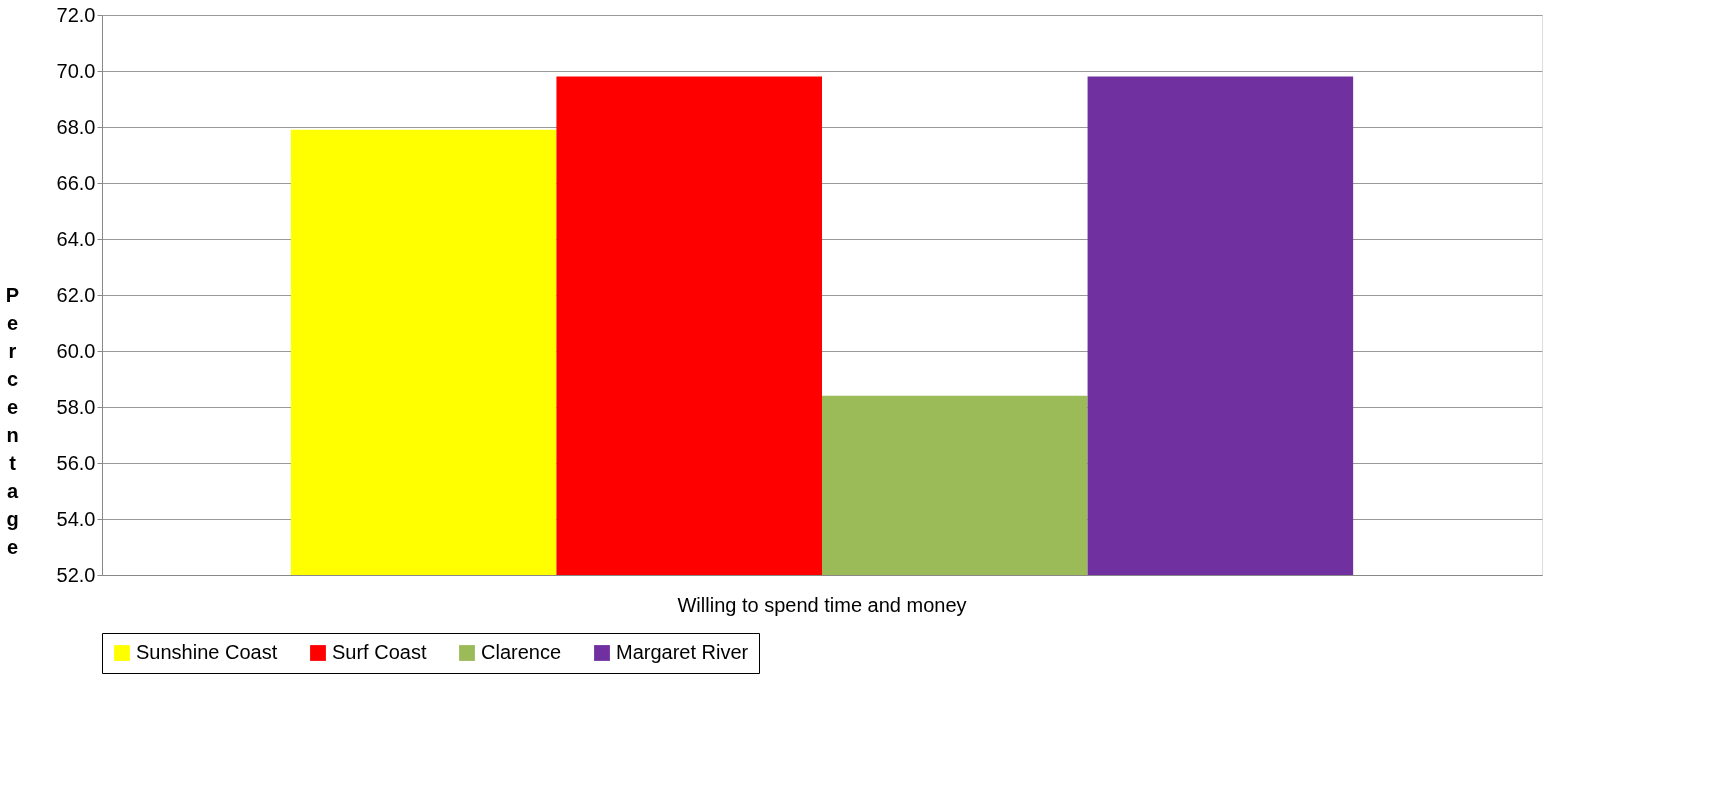 This screenshot has width=1719, height=802. Describe the element at coordinates (76, 126) in the screenshot. I see `y-tick-label: 68.0` at that location.